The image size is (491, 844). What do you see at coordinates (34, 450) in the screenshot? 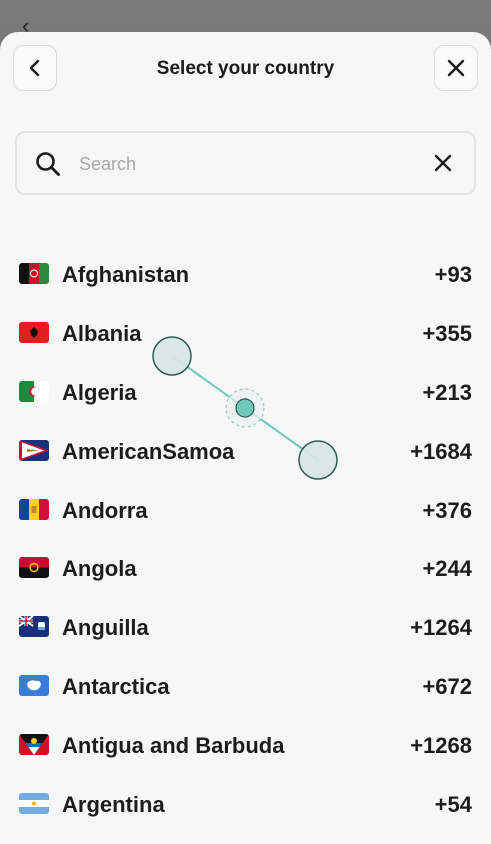
I see `american-samoa-flag-icon` at bounding box center [34, 450].